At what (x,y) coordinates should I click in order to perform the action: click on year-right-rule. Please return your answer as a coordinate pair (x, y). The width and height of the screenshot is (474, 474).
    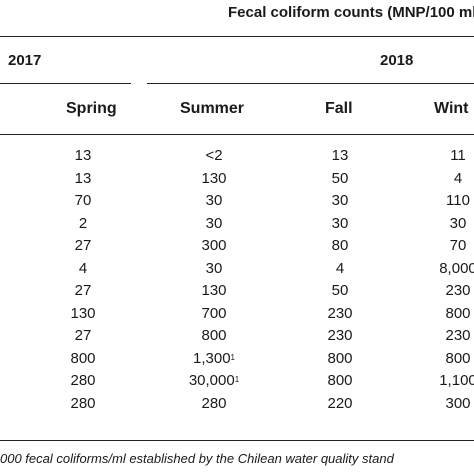
    Looking at the image, I should click on (310, 83).